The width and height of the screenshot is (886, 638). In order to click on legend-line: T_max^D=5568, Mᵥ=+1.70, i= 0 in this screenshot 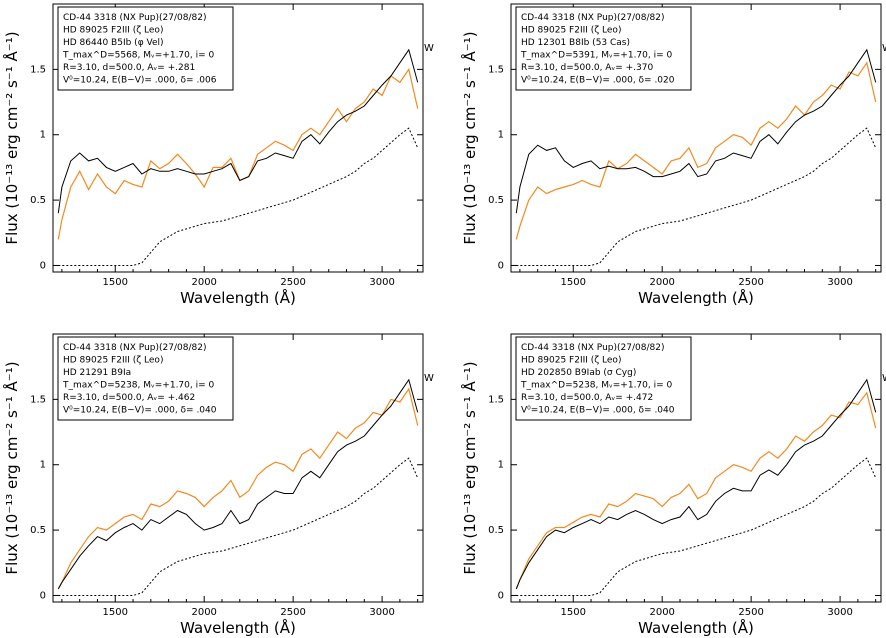, I will do `click(138, 56)`.